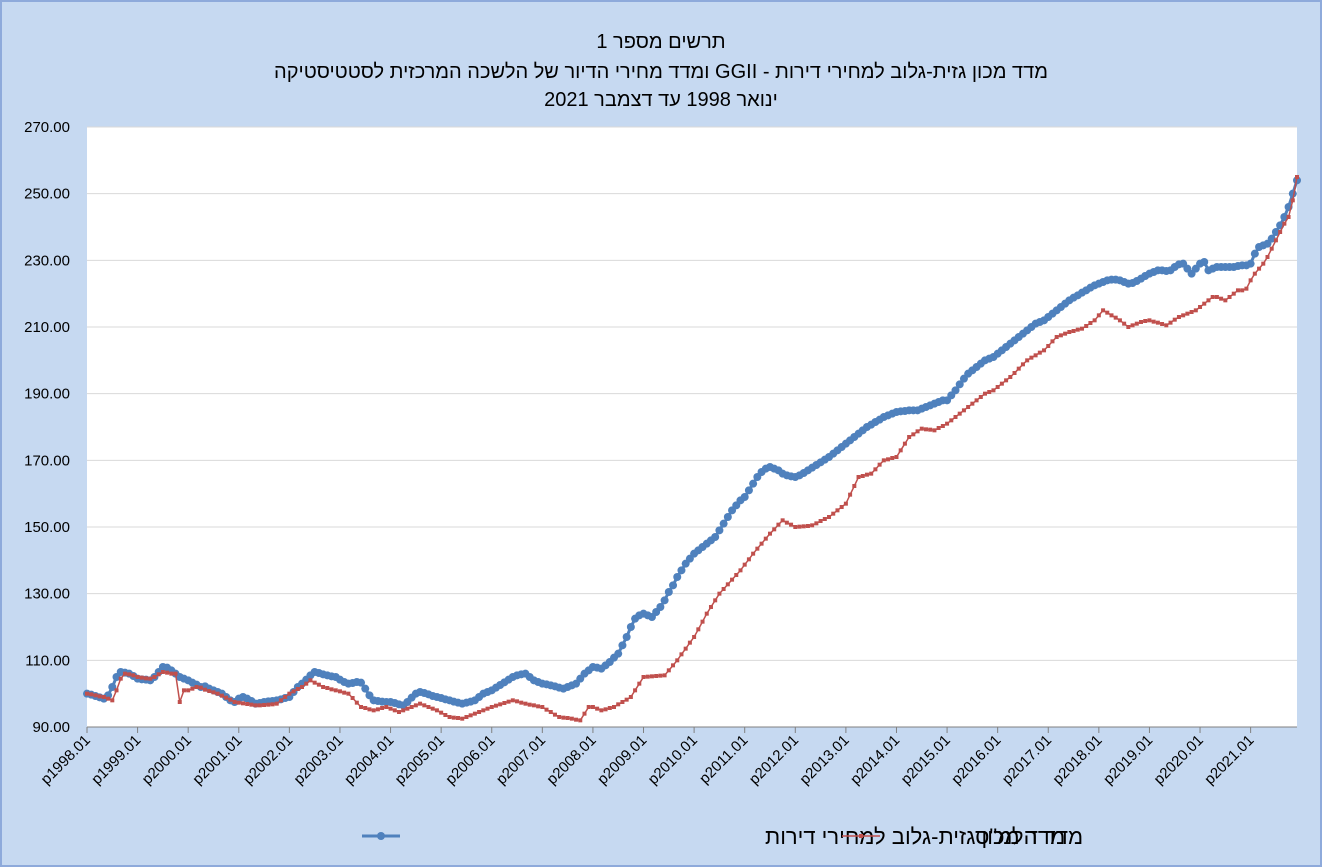 The width and height of the screenshot is (1322, 867). Describe the element at coordinates (47, 660) in the screenshot. I see `y-tick-label: 110.00` at that location.